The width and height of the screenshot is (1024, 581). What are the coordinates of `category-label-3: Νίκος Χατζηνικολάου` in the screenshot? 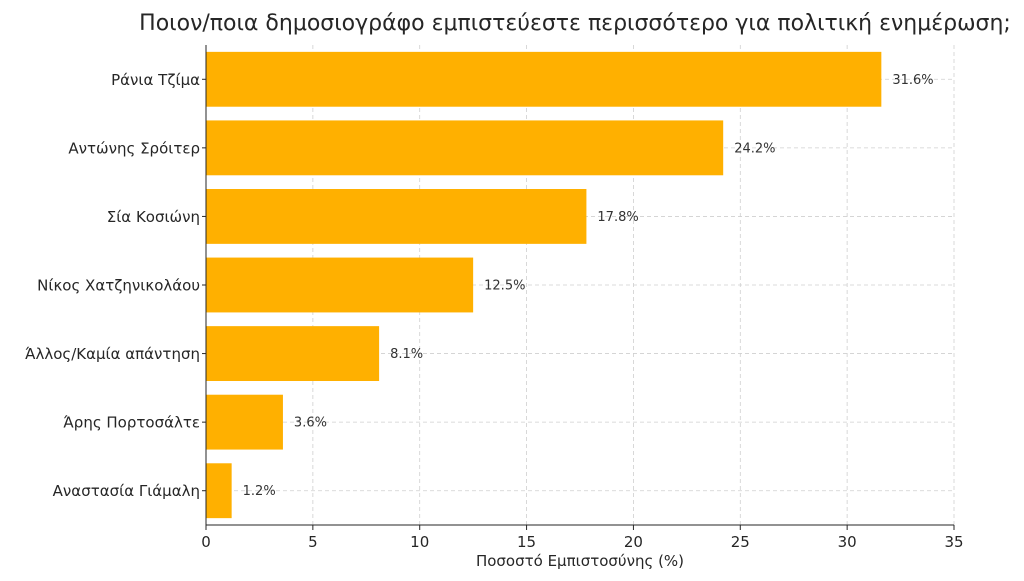 It's located at (118, 286).